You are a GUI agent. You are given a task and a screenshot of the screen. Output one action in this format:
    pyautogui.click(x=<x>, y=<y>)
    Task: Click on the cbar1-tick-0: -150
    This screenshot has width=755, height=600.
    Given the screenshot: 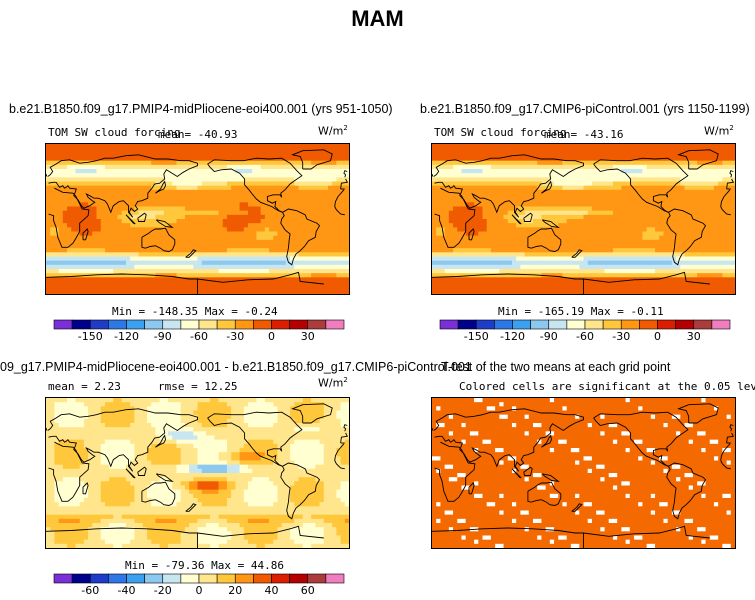 What is the action you would take?
    pyautogui.click(x=90, y=336)
    